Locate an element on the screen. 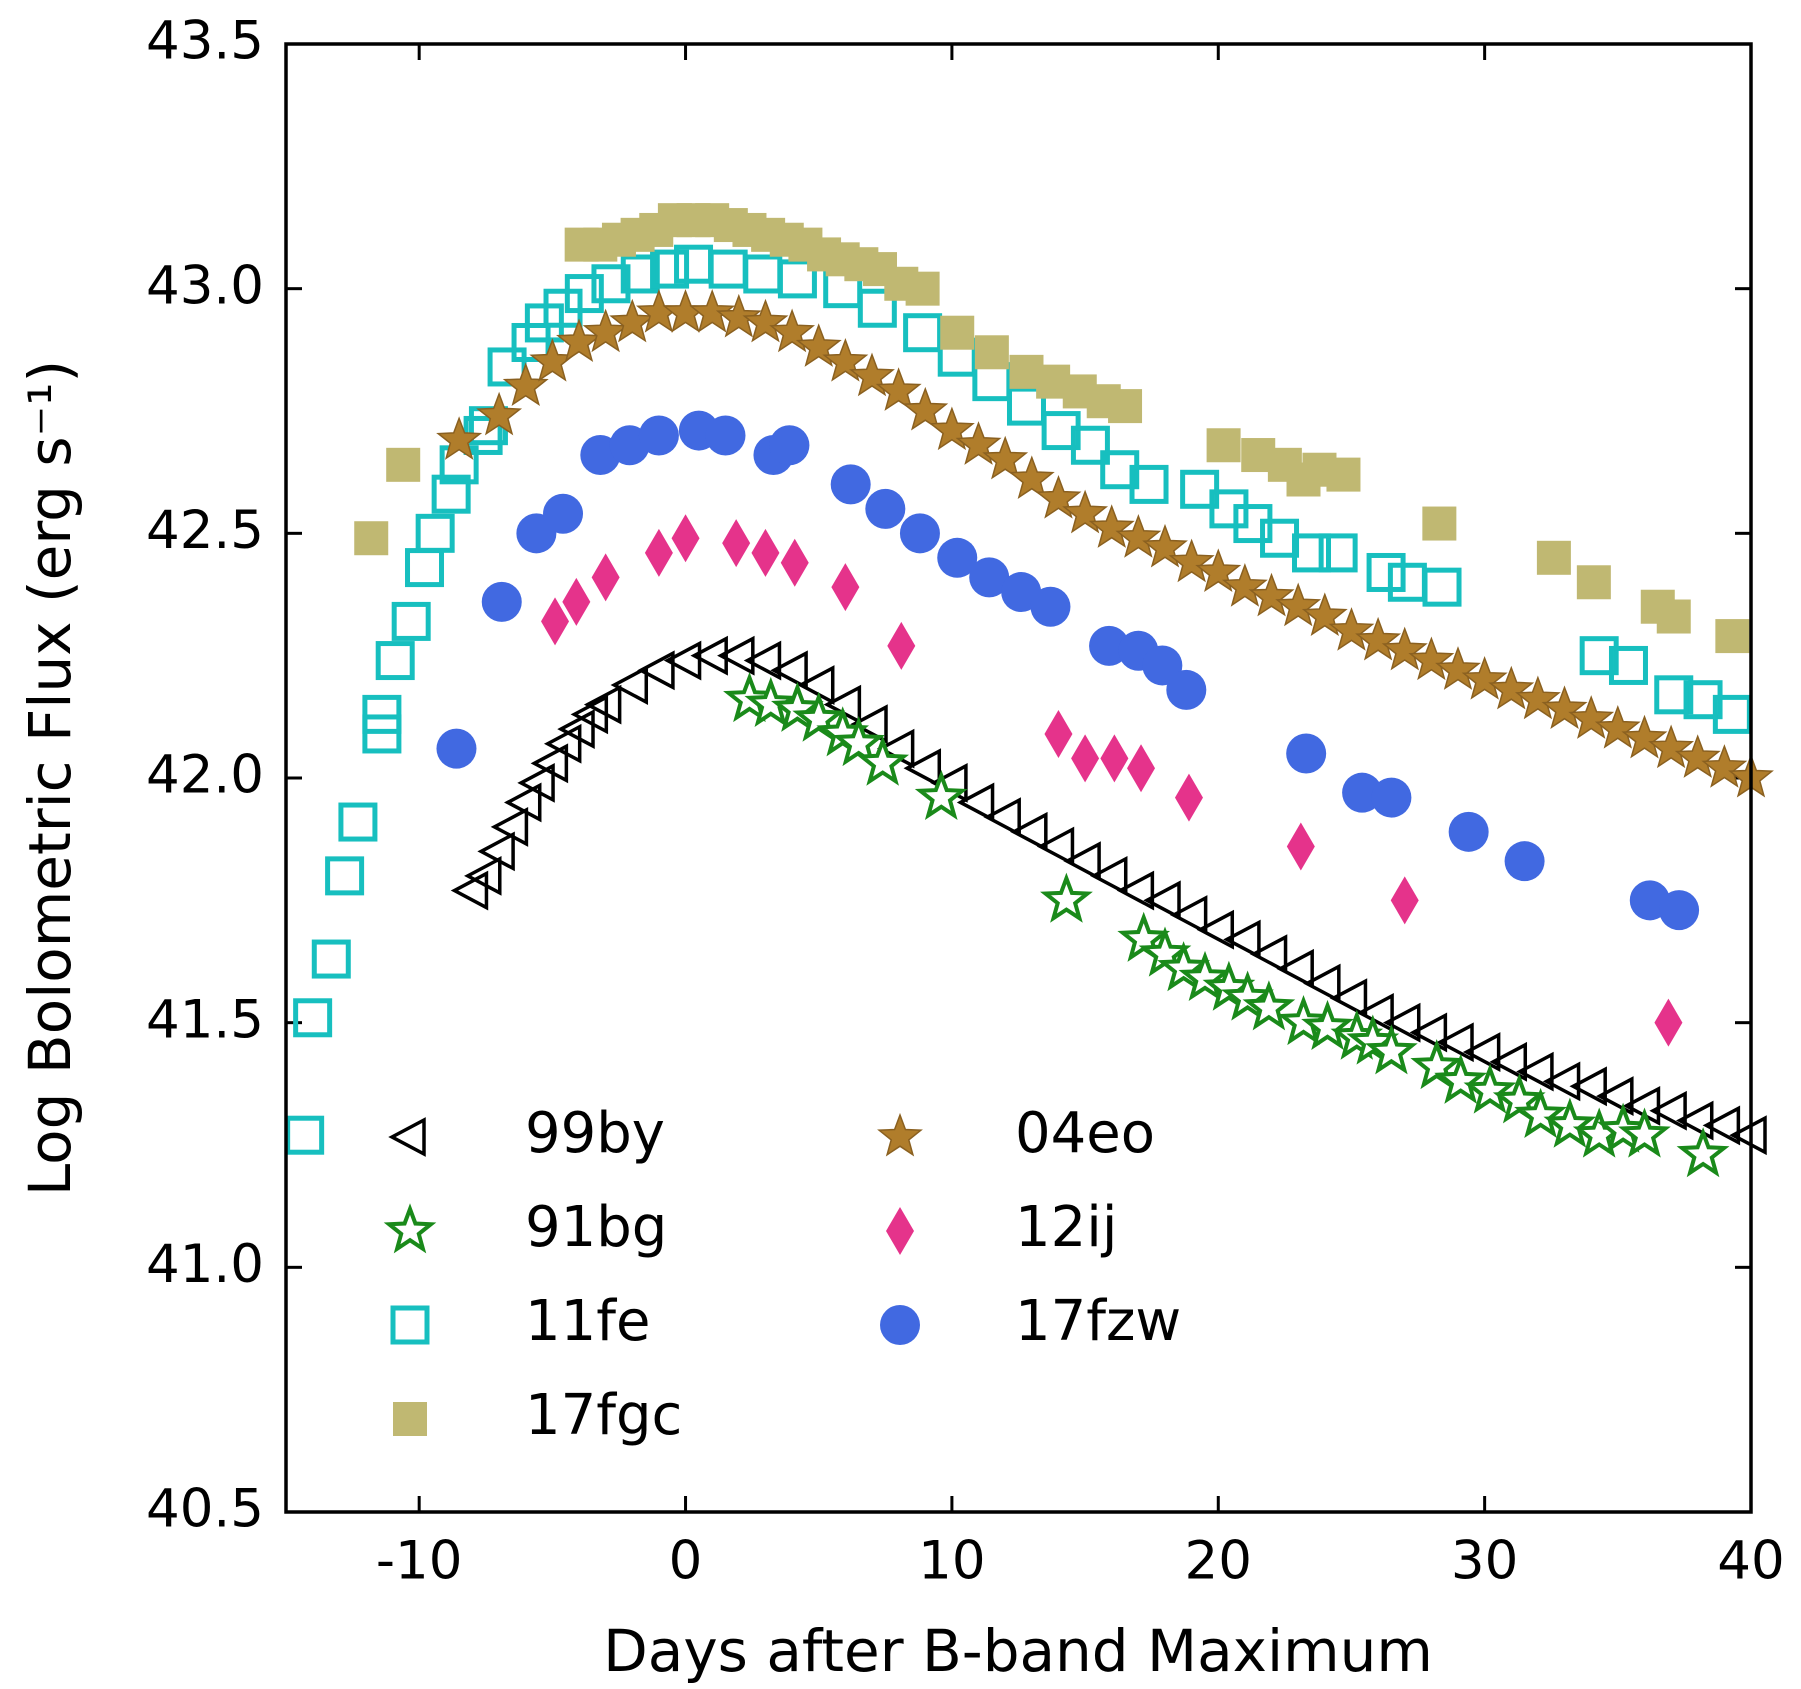 This screenshot has height=1689, width=1801. x-tick-label: 40 is located at coordinates (1750, 1561).